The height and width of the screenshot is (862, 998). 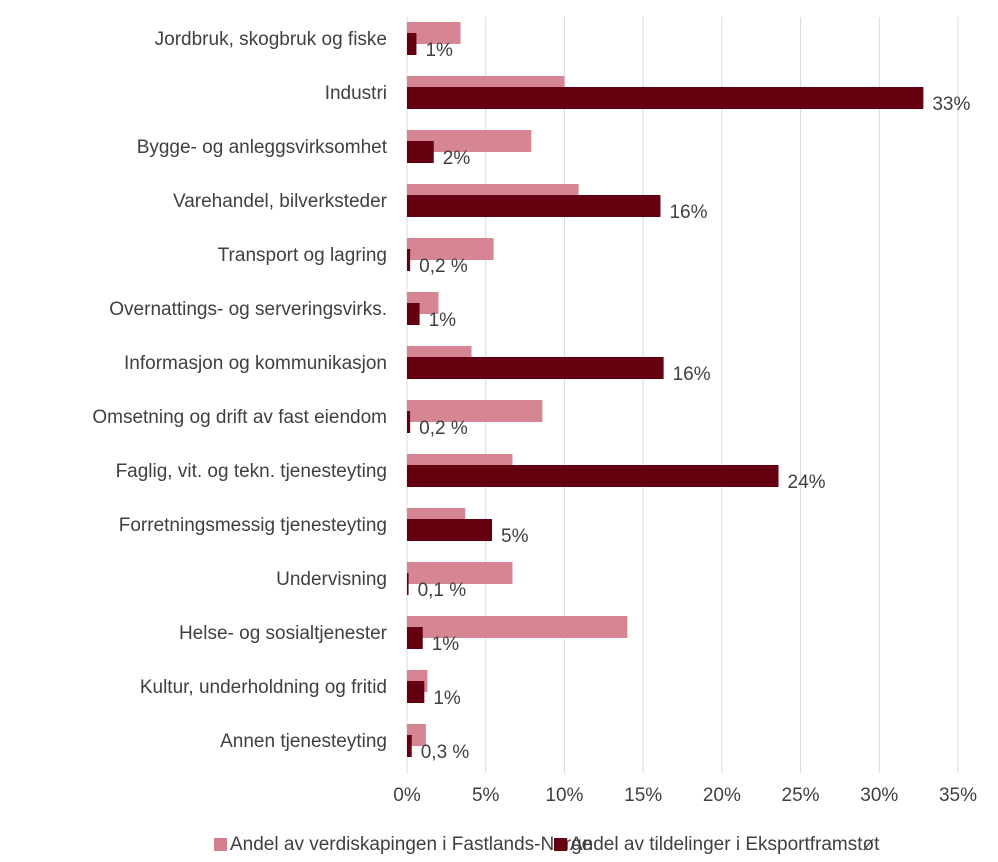 What do you see at coordinates (442, 590) in the screenshot?
I see `data-label: 0,1 %` at bounding box center [442, 590].